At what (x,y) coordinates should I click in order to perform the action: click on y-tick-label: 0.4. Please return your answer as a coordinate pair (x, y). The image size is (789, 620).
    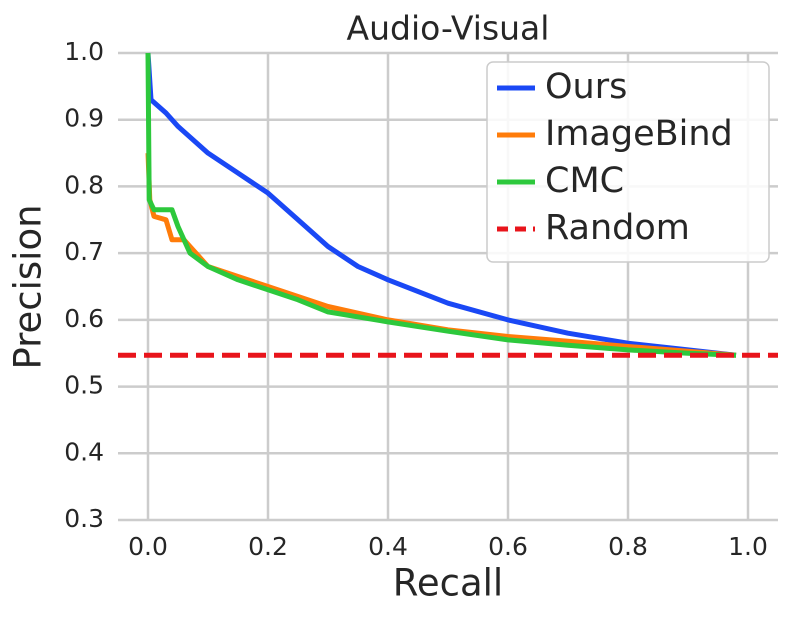
    Looking at the image, I should click on (84, 451).